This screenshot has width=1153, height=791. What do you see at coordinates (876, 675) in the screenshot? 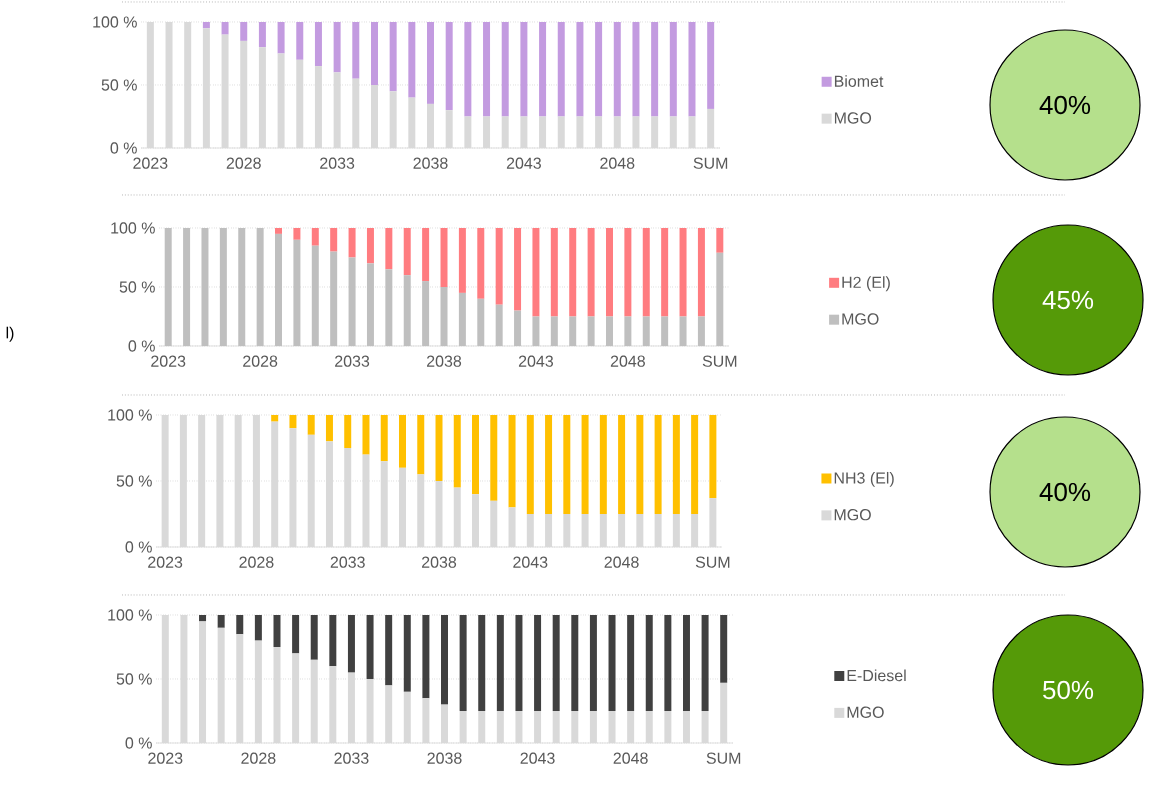
I see `legend-label: E-Diesel` at bounding box center [876, 675].